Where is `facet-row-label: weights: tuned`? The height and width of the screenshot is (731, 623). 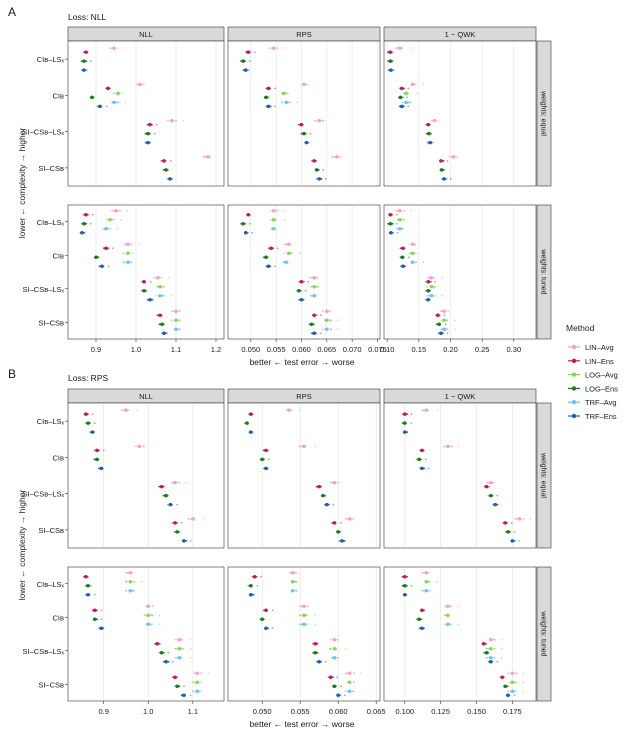 facet-row-label: weights: tuned is located at coordinates (543, 271).